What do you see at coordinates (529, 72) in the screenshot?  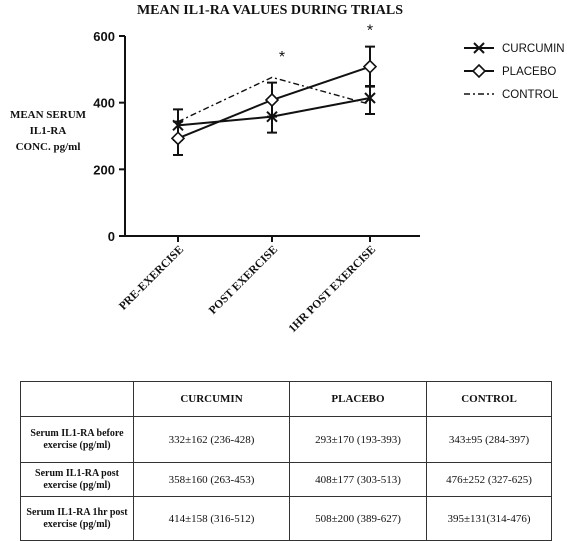 I see `legend-label-placebo: PLACEBO` at bounding box center [529, 72].